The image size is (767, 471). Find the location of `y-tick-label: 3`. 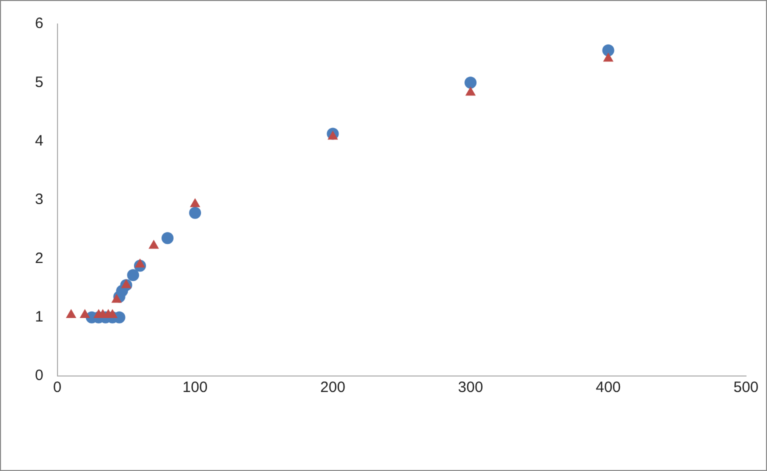

y-tick-label: 3 is located at coordinates (39, 199).